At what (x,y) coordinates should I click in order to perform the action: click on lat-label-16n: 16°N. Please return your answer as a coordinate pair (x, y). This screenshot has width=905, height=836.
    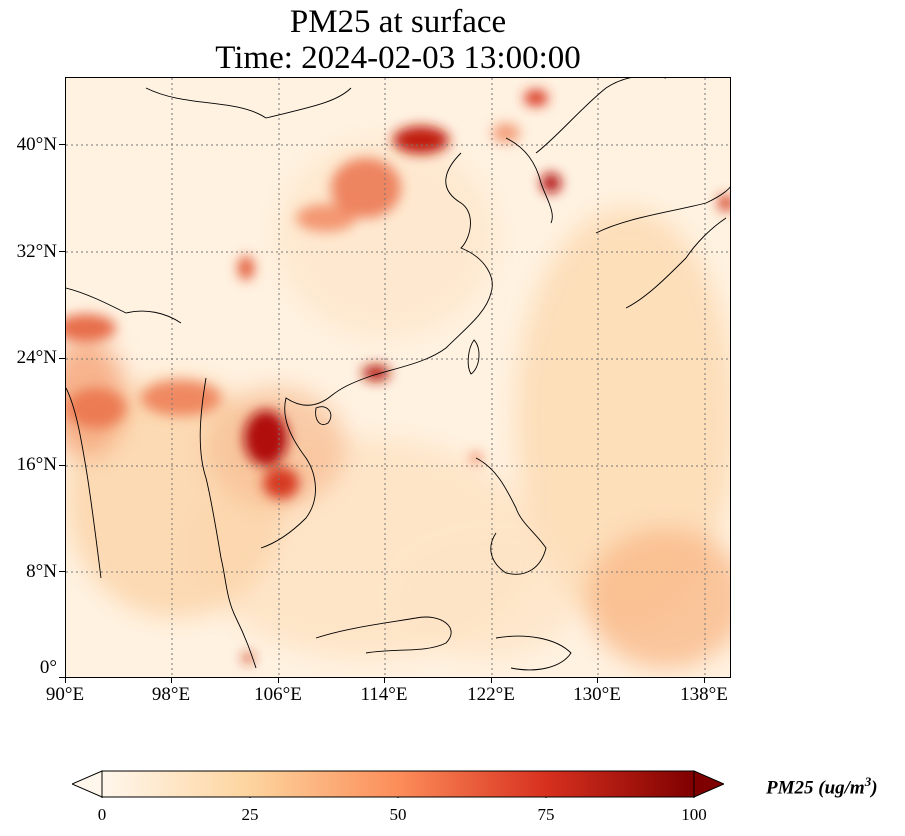
    Looking at the image, I should click on (36, 464).